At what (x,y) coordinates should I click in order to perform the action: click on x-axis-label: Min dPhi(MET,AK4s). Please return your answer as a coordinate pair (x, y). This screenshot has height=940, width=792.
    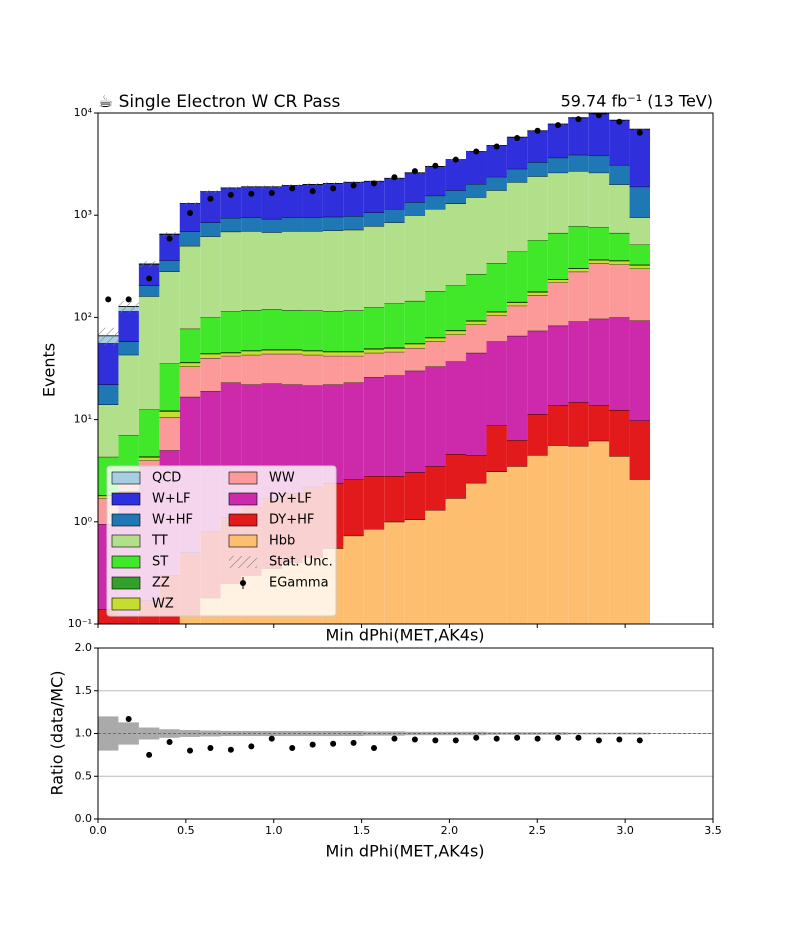
    Looking at the image, I should click on (404, 851).